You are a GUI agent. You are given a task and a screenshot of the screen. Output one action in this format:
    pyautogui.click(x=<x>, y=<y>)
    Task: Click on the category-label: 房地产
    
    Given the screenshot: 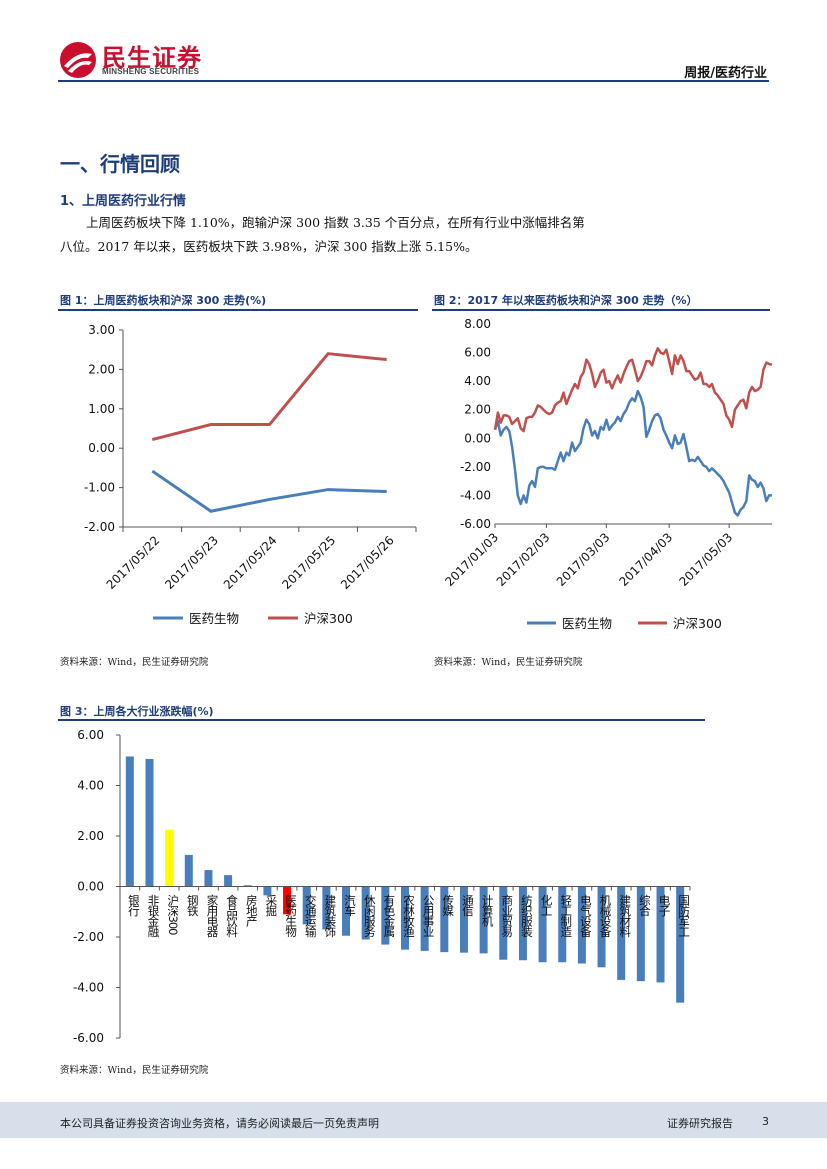 What is the action you would take?
    pyautogui.click(x=252, y=911)
    